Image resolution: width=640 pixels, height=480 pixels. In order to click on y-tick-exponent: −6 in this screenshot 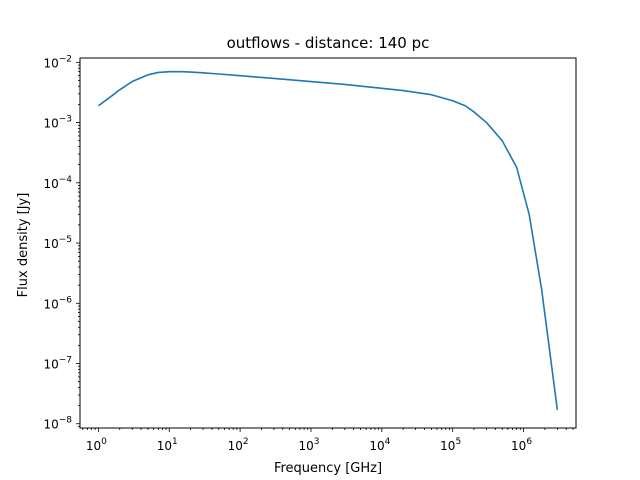, I will do `click(66, 300)`.